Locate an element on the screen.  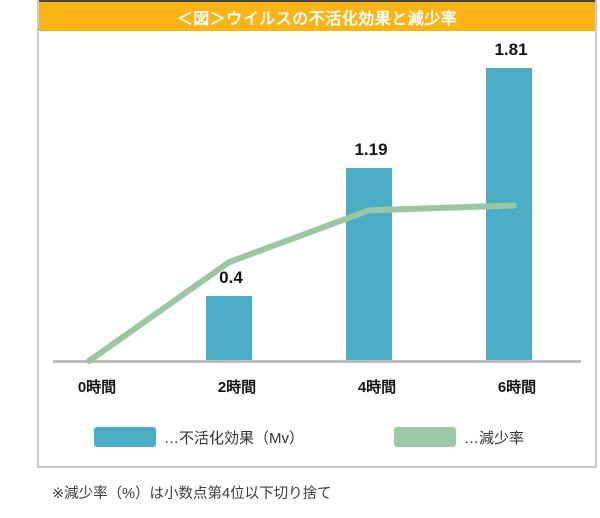
legend-item-reduction-rate: …減少率 is located at coordinates (459, 437).